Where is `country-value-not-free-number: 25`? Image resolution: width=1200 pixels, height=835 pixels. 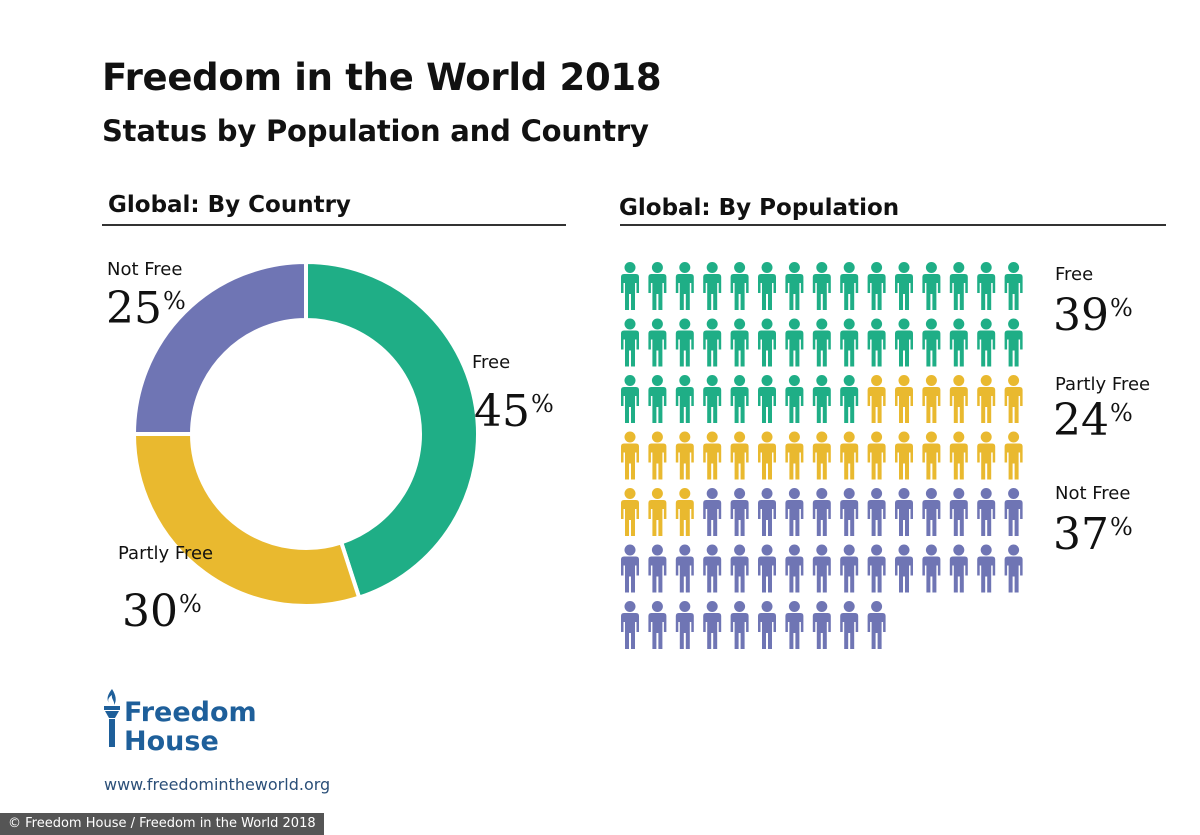 country-value-not-free-number: 25 is located at coordinates (134, 308).